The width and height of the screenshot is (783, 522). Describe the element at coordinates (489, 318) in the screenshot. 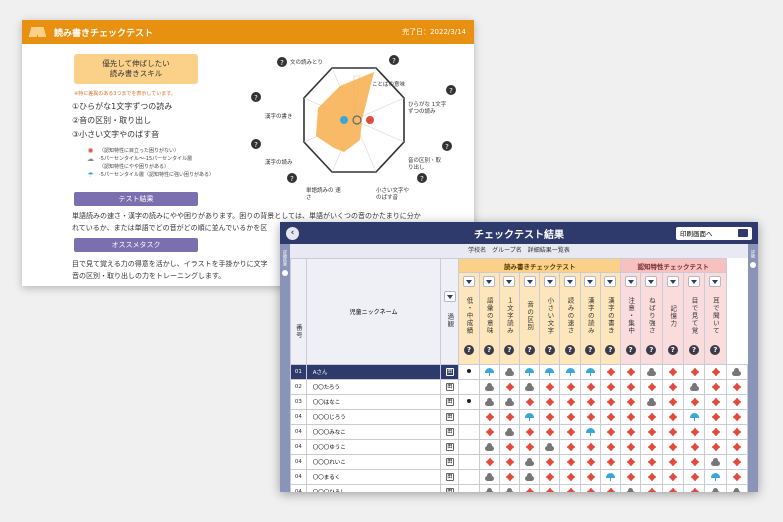

I see `col-header: 語彙の意味?` at that location.